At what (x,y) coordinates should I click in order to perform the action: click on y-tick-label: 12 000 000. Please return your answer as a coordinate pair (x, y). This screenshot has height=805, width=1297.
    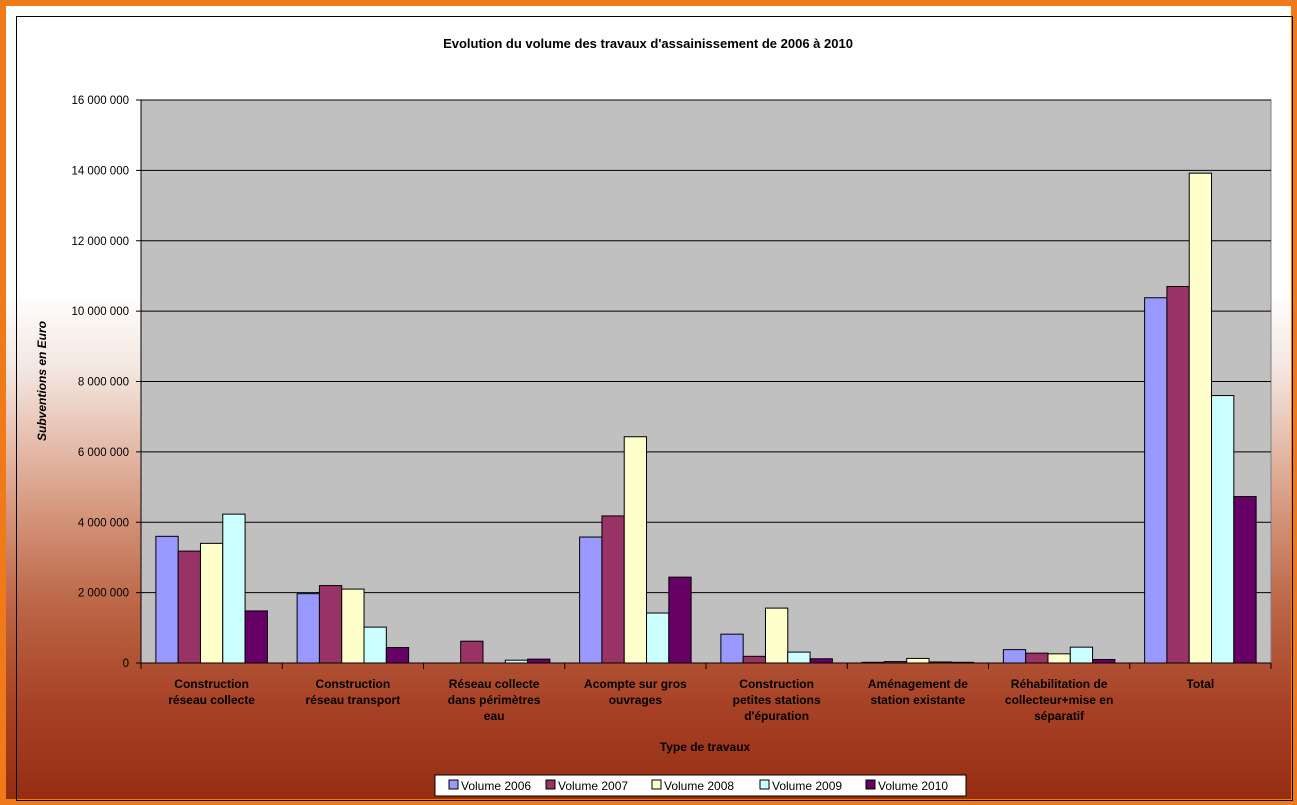
    Looking at the image, I should click on (100, 242).